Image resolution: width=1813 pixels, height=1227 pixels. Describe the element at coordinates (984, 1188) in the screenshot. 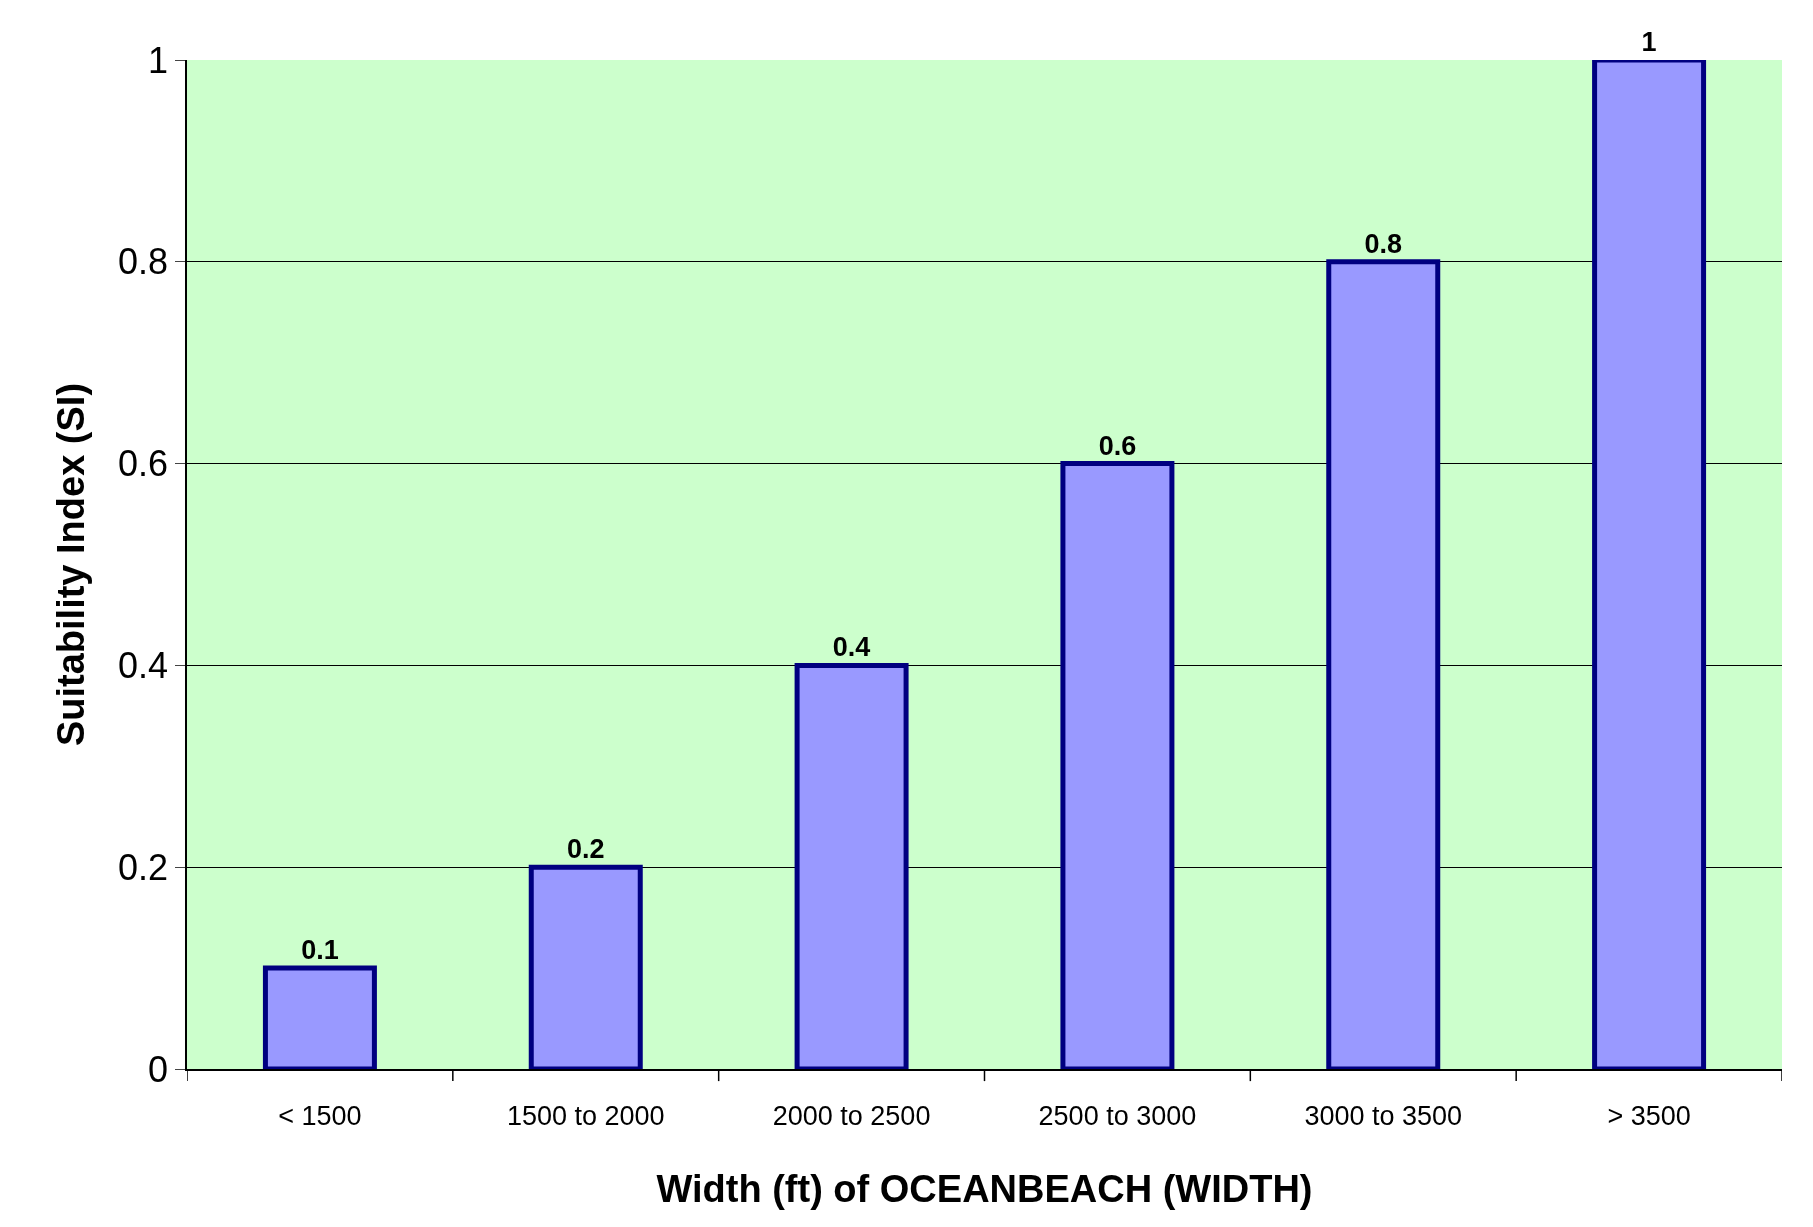

I see `x-axis-title: Width (ft) of OCEANBEACH (WIDTH)` at that location.